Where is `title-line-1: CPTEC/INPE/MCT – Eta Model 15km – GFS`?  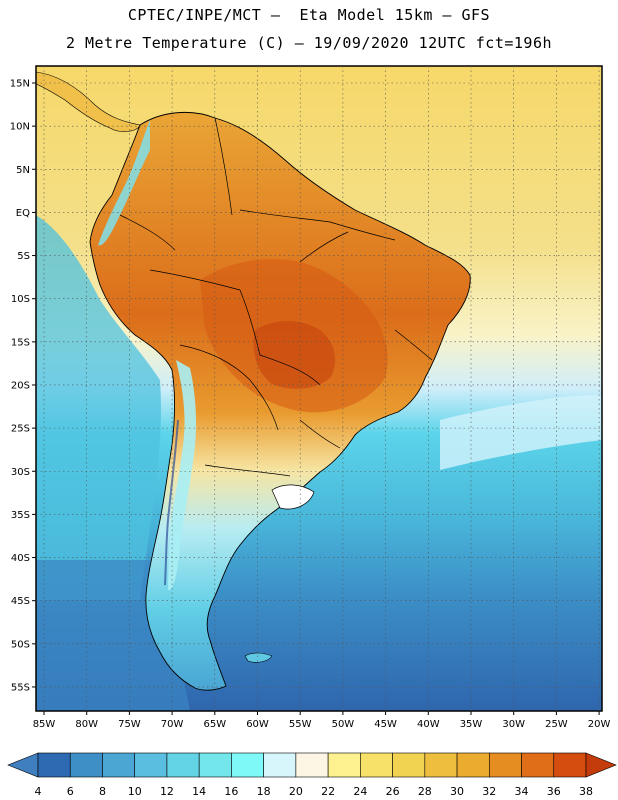 title-line-1: CPTEC/INPE/MCT – Eta Model 15km – GFS is located at coordinates (309, 15).